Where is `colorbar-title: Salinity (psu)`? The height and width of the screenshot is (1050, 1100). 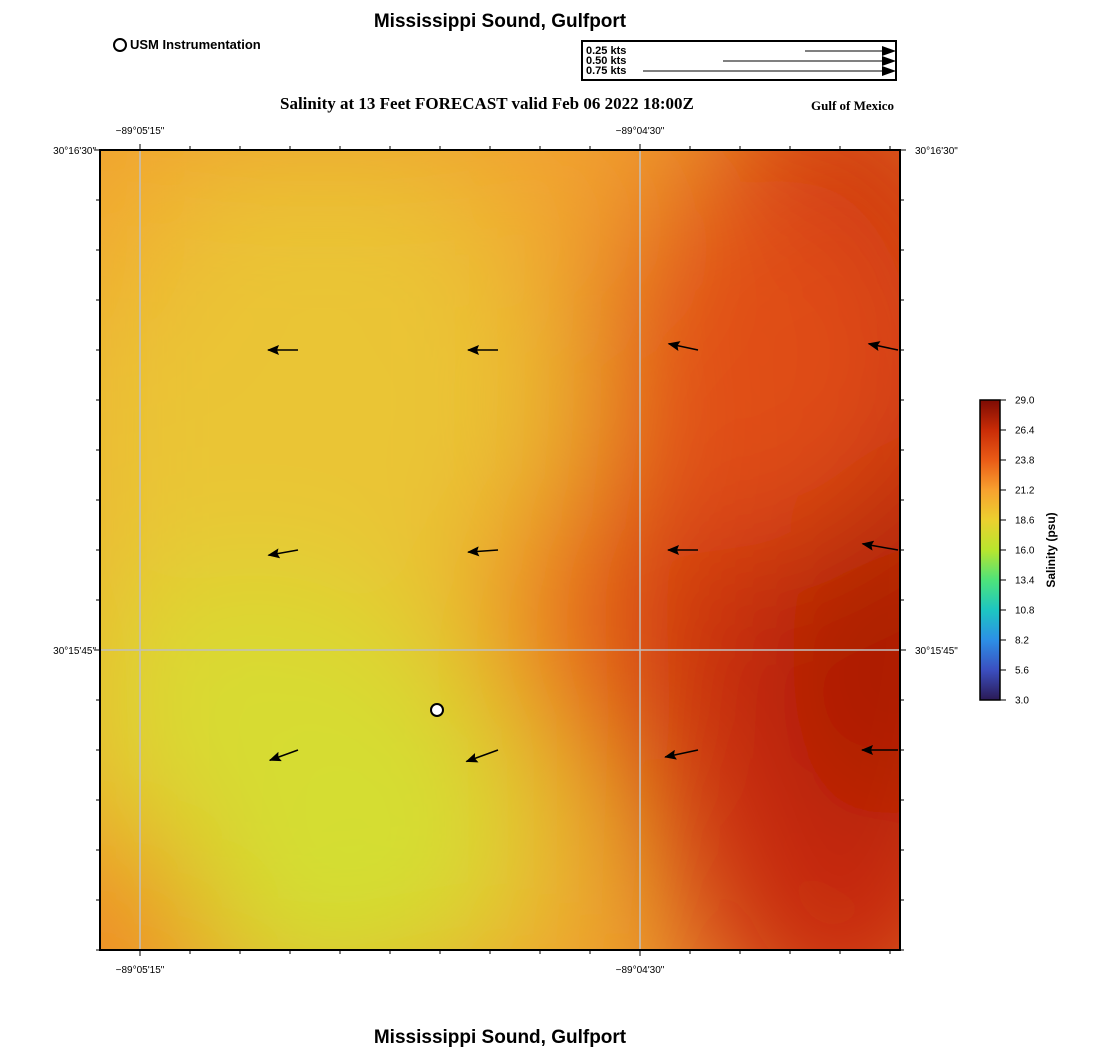
colorbar-title: Salinity (psu) is located at coordinates (1051, 549).